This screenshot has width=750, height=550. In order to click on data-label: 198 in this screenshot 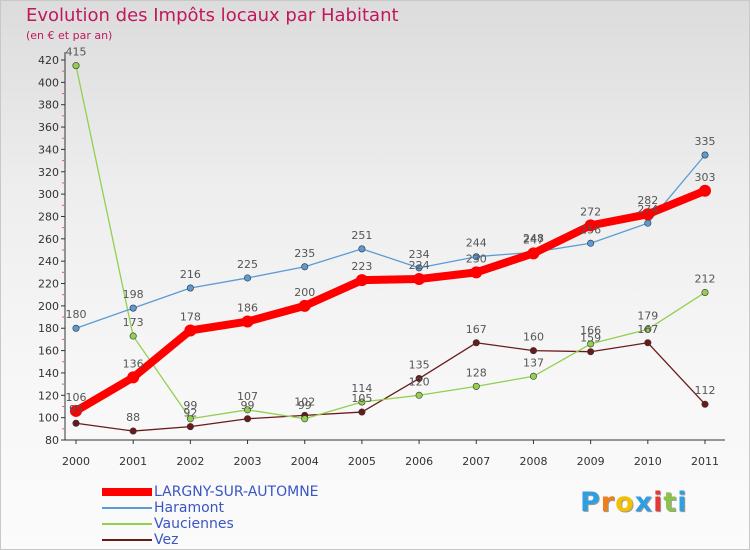, I will do `click(133, 294)`.